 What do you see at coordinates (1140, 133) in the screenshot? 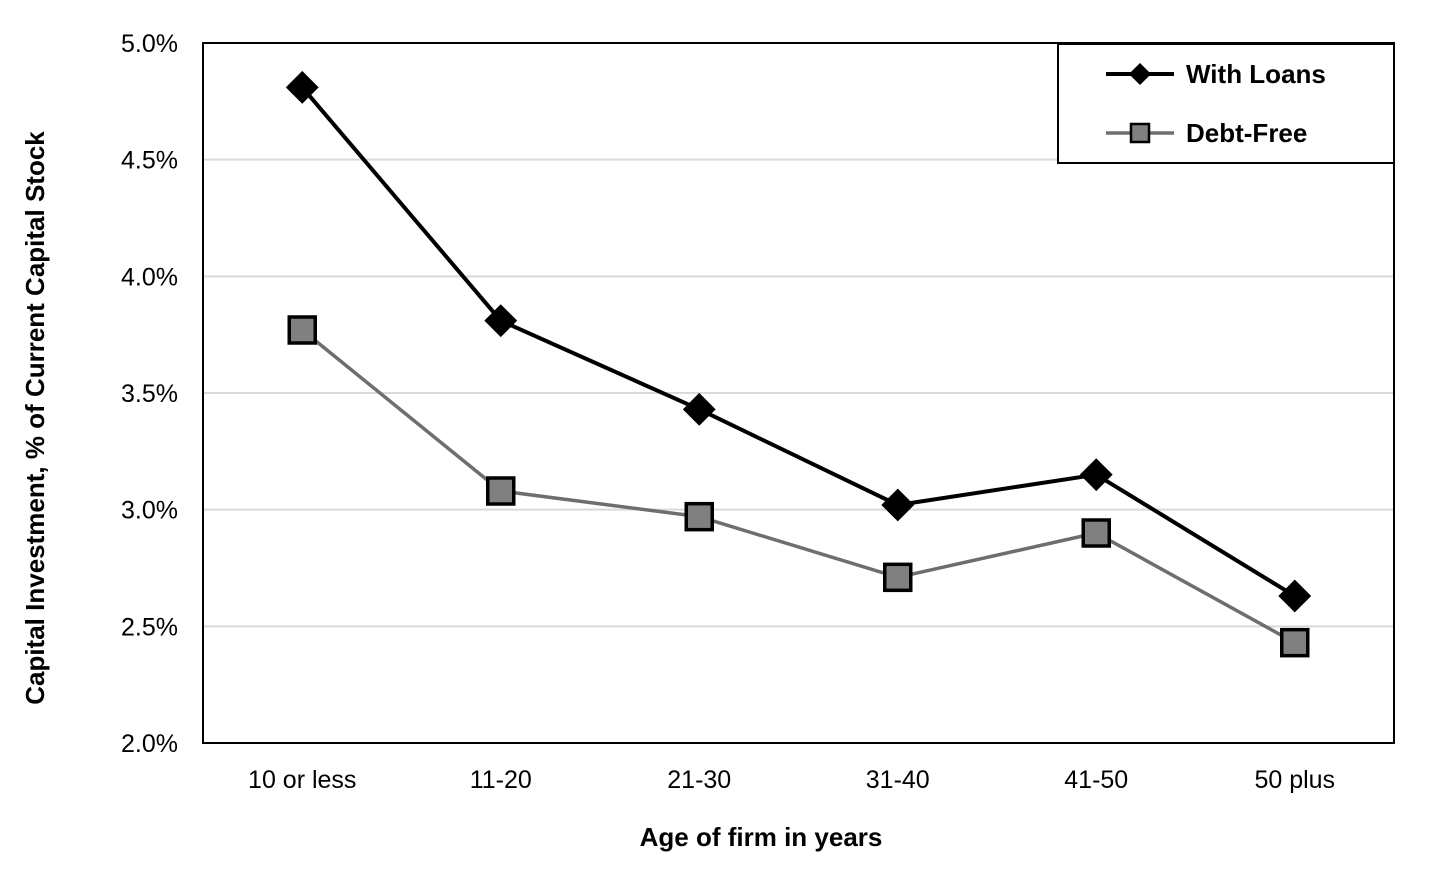
I see `legend-marker-debt-free` at bounding box center [1140, 133].